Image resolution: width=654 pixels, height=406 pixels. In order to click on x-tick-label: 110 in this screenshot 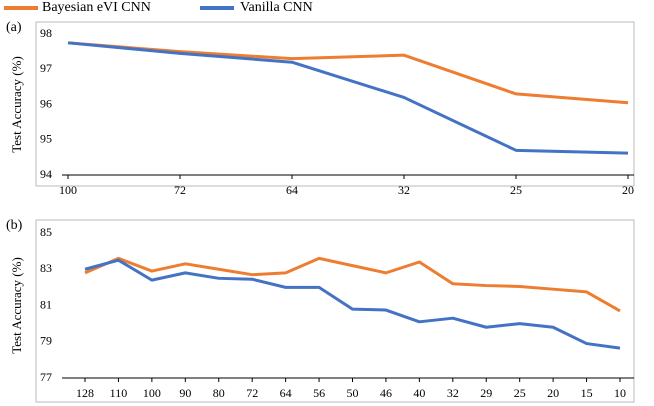, I will do `click(119, 393)`.